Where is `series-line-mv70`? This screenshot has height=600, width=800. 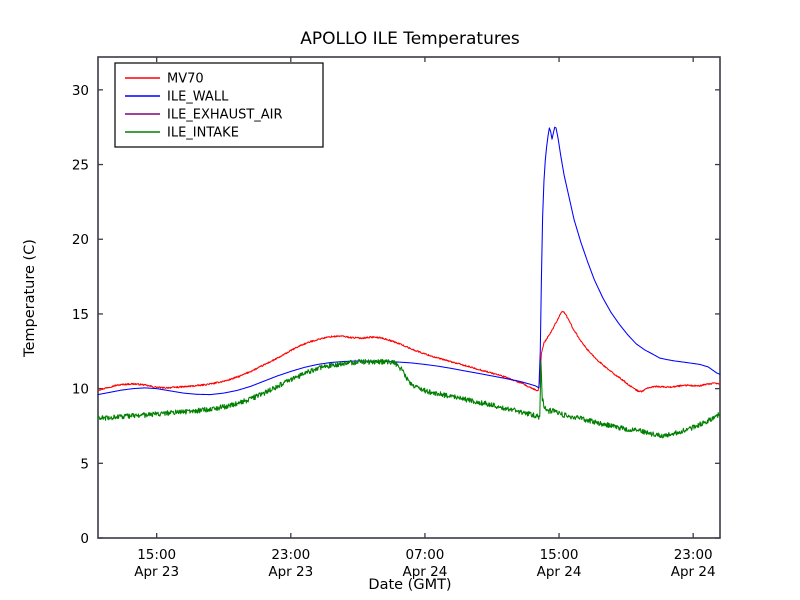
series-line-mv70 is located at coordinates (409, 352).